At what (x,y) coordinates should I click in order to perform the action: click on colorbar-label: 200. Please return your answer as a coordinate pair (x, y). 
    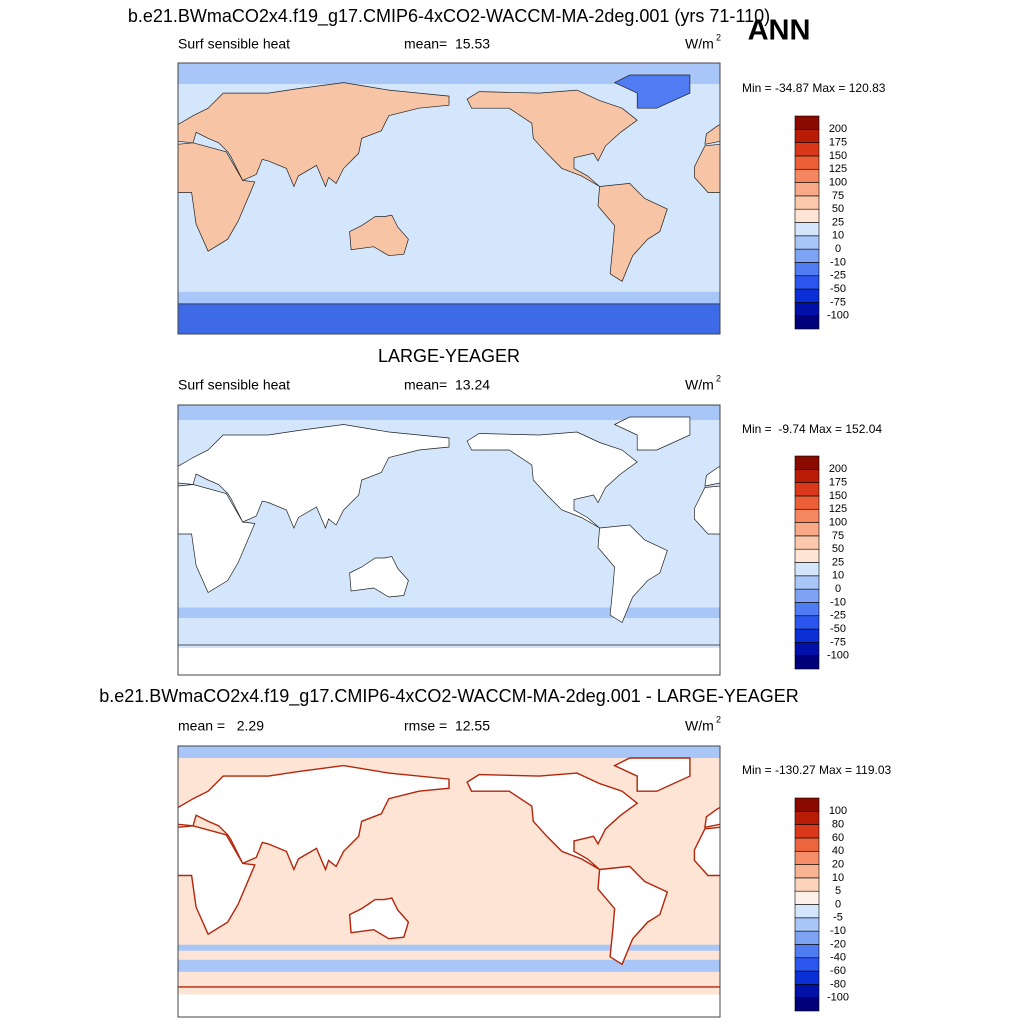
    Looking at the image, I should click on (838, 129).